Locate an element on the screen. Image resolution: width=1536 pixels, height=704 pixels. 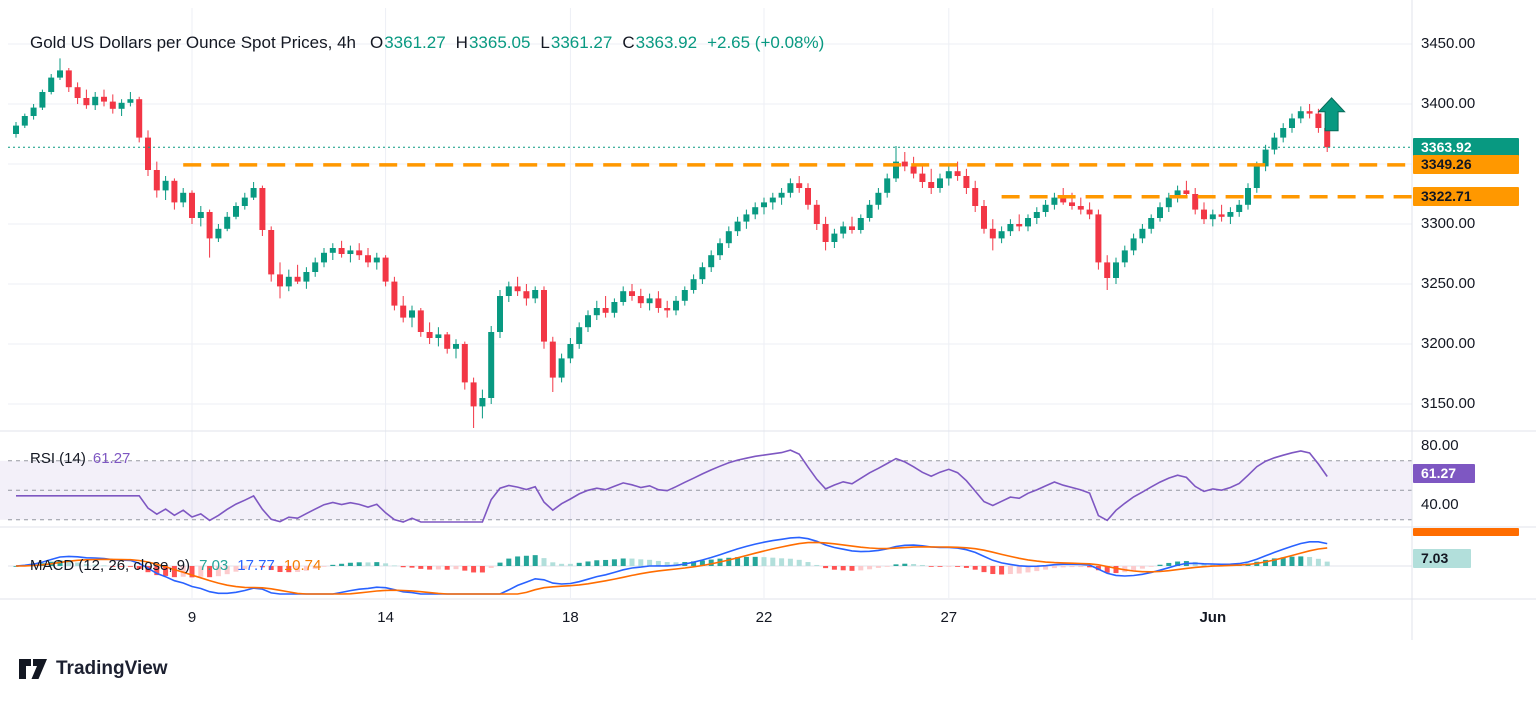
rsi-tick: 40.00 is located at coordinates (1440, 504).